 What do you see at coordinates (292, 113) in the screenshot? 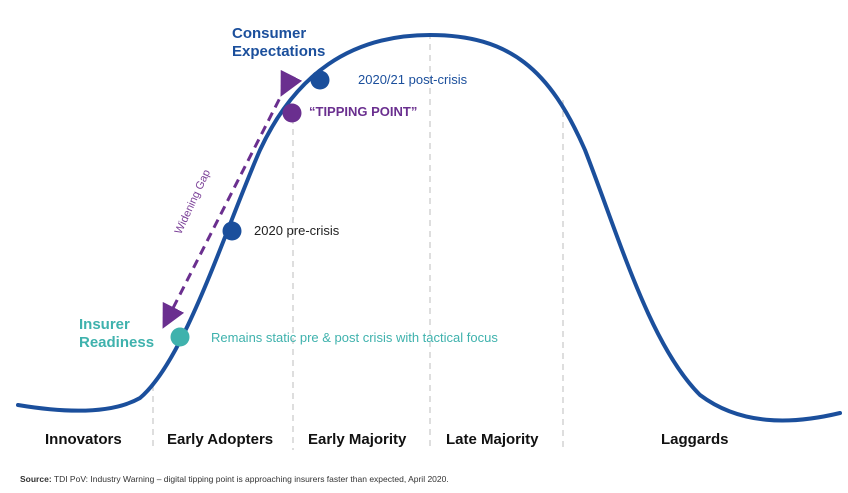
I see `tipping-point-marker` at bounding box center [292, 113].